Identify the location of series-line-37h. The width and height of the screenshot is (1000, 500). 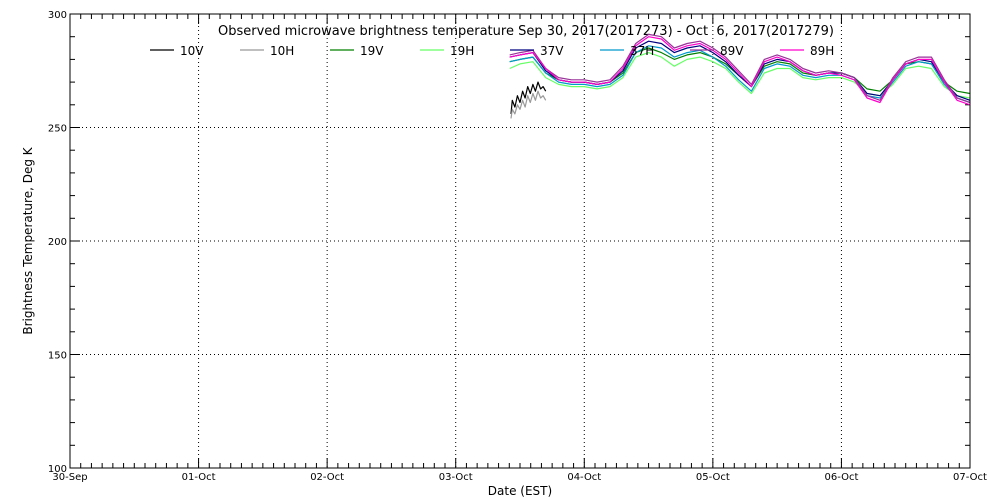
(740, 74).